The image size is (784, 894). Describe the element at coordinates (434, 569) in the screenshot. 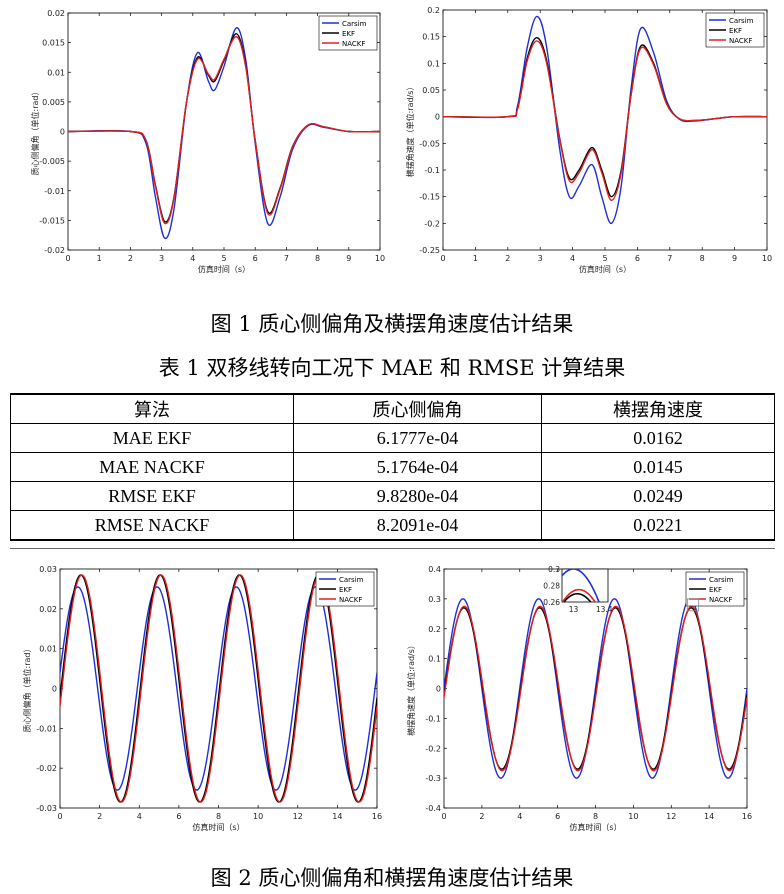

I see `y-tick-label: 0.4` at that location.